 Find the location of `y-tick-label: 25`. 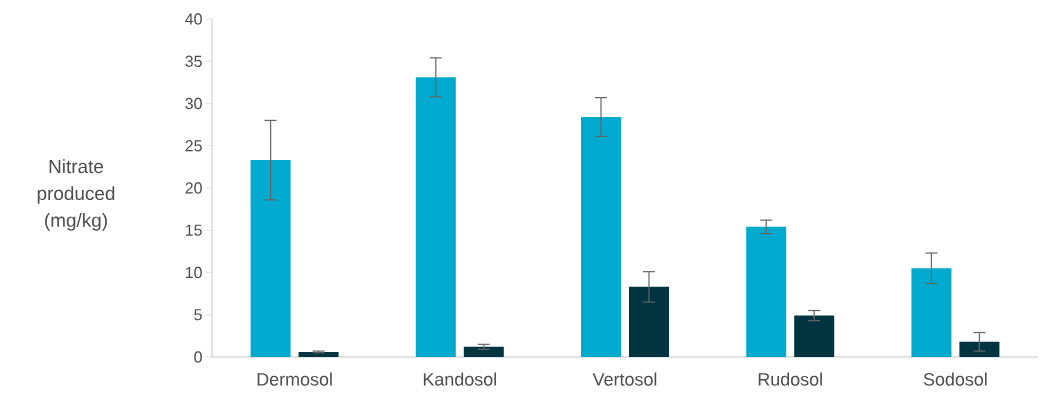

y-tick-label: 25 is located at coordinates (193, 146).